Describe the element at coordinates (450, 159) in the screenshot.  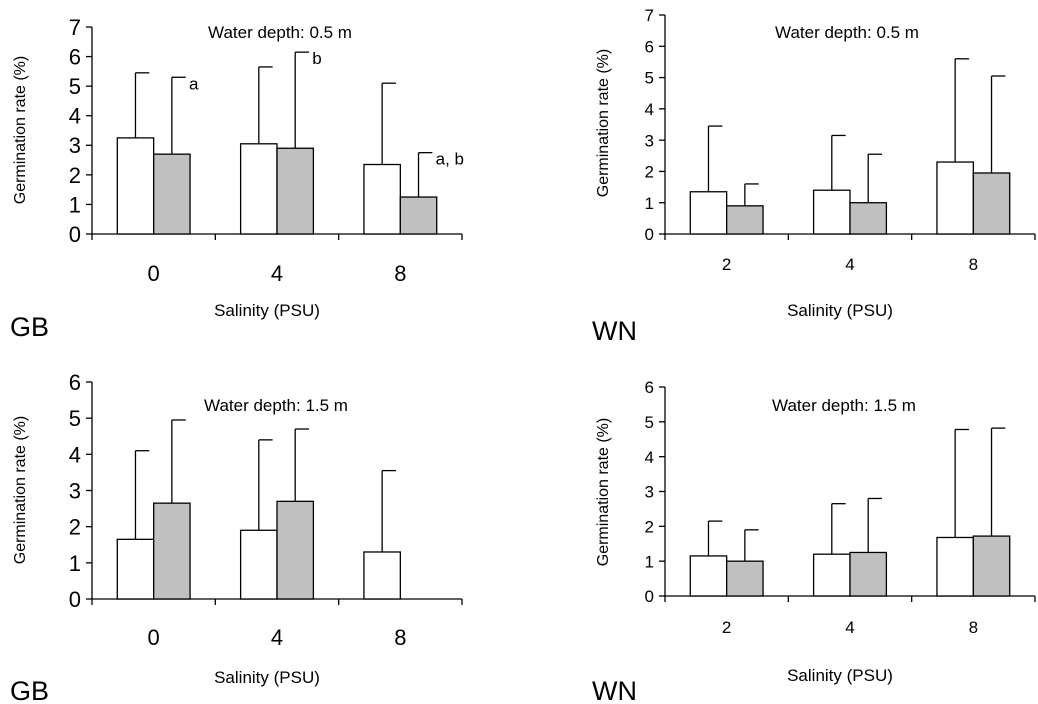
I see `significance-label: a, b` at that location.